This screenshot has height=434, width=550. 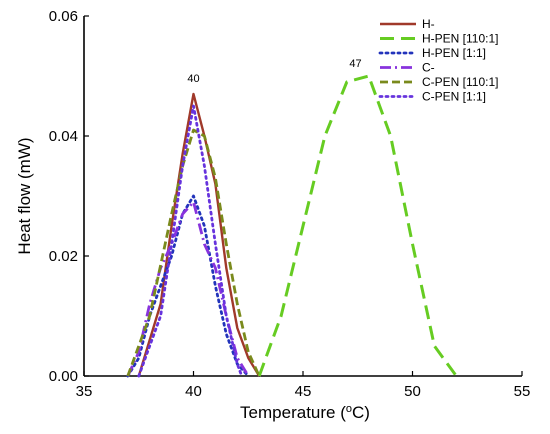 What do you see at coordinates (303, 391) in the screenshot?
I see `x-tick-label: 45` at bounding box center [303, 391].